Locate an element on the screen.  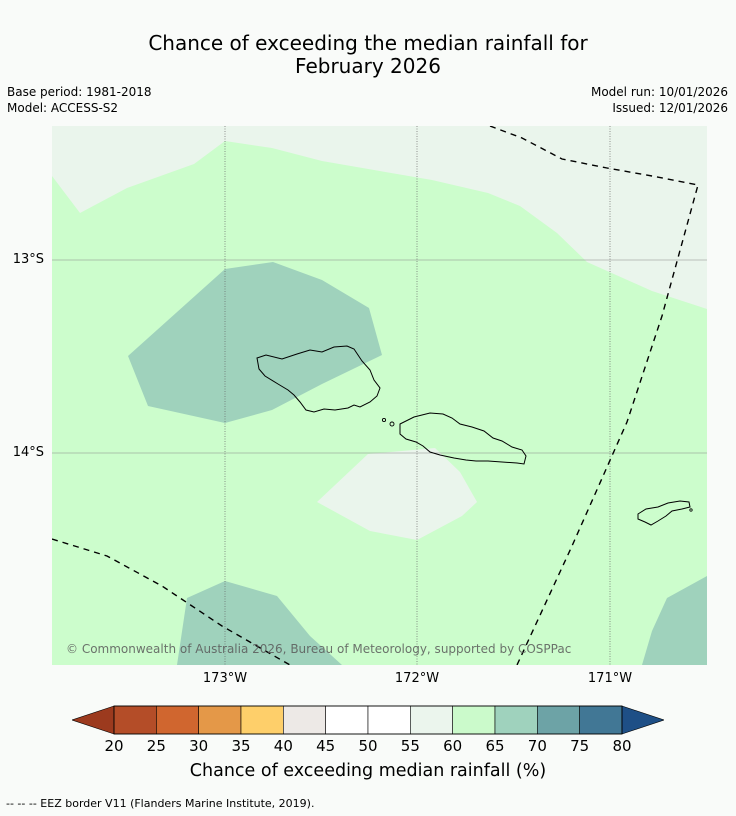
model-name: Model: ACCESS-S2 is located at coordinates (63, 108).